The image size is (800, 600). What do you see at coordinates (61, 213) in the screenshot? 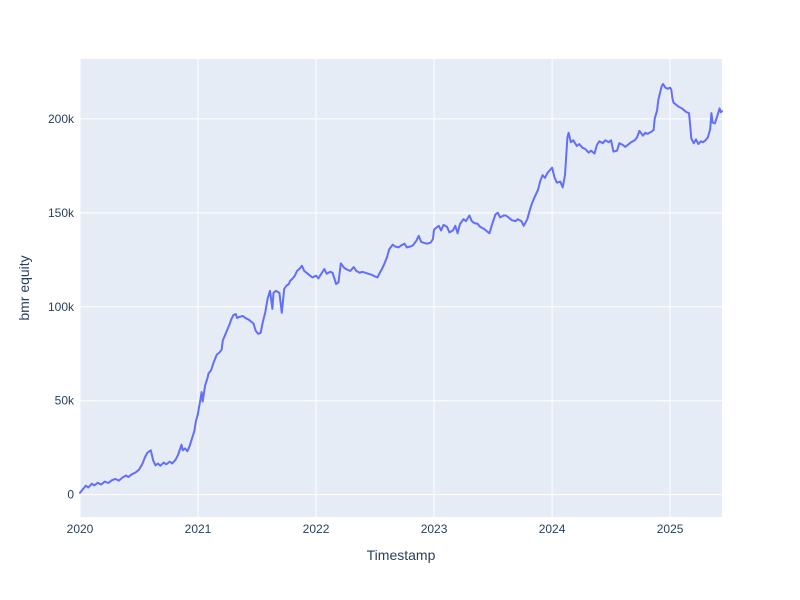
I see `y-tick-label: 150k` at bounding box center [61, 213].